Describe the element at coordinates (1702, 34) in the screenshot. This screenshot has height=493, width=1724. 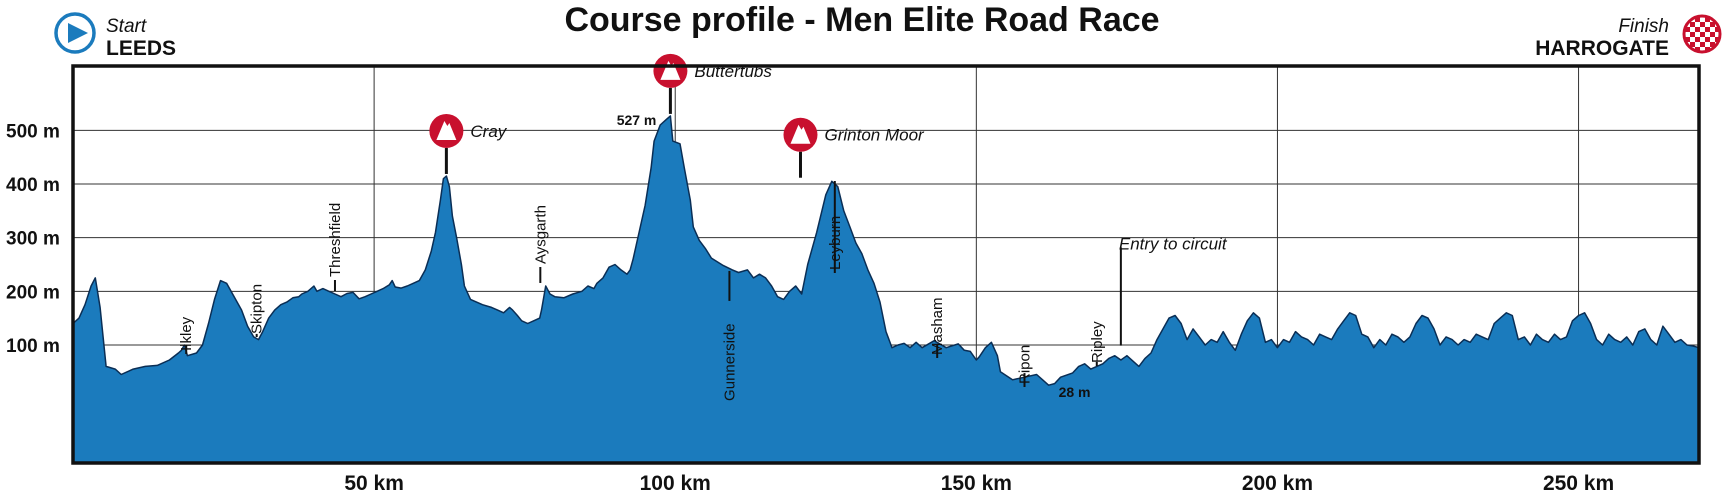
I see `checkered-flag-icon` at that location.